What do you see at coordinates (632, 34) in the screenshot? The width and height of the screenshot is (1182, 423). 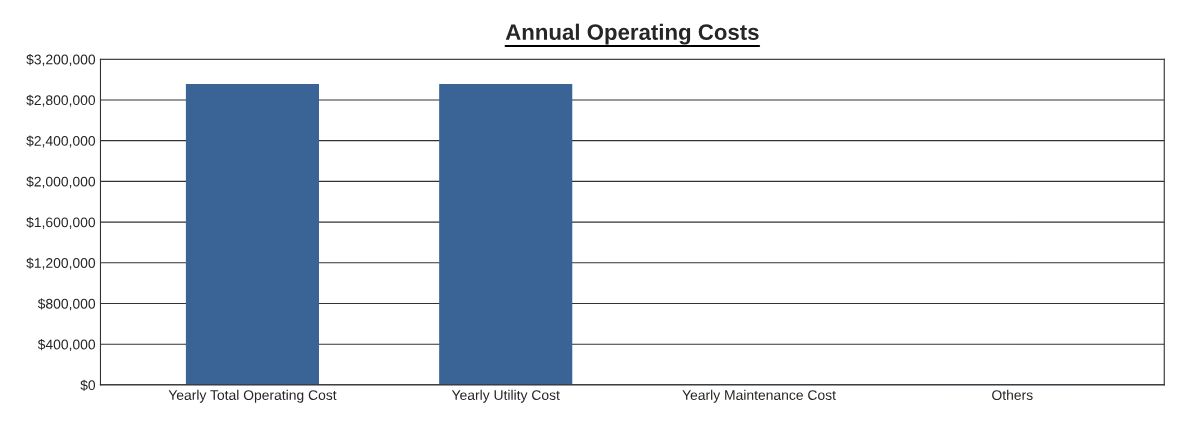 I see `chart-title: Annual Operating Costs` at bounding box center [632, 34].